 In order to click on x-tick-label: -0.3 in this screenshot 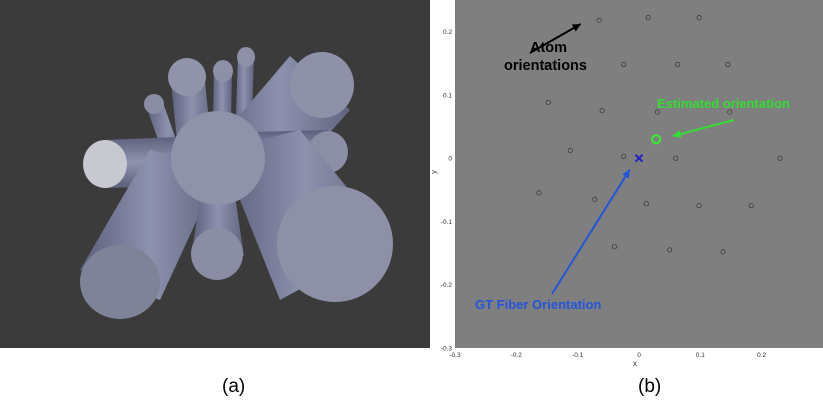, I will do `click(455, 355)`.